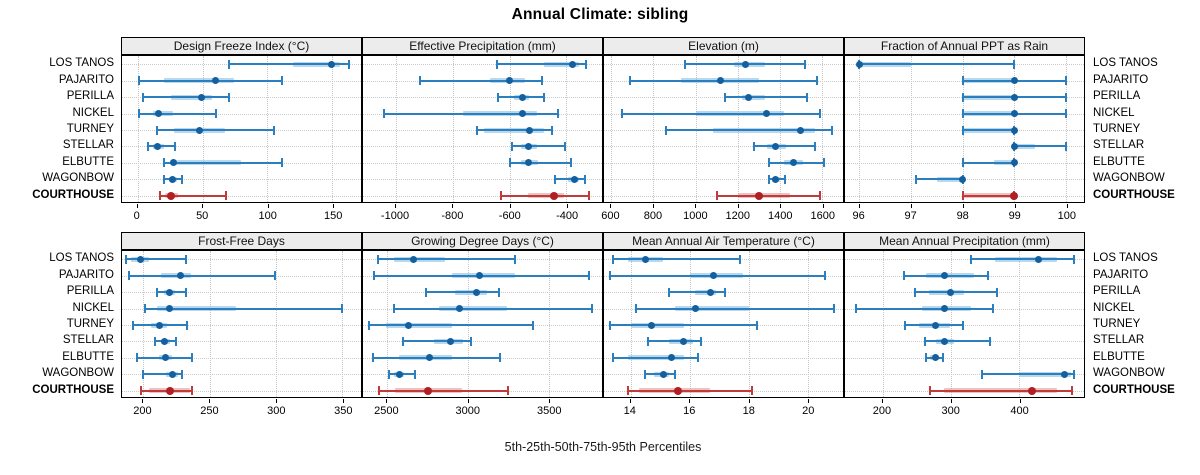  I want to click on panel-title: Growing Degree Days (°C), so click(482, 241).